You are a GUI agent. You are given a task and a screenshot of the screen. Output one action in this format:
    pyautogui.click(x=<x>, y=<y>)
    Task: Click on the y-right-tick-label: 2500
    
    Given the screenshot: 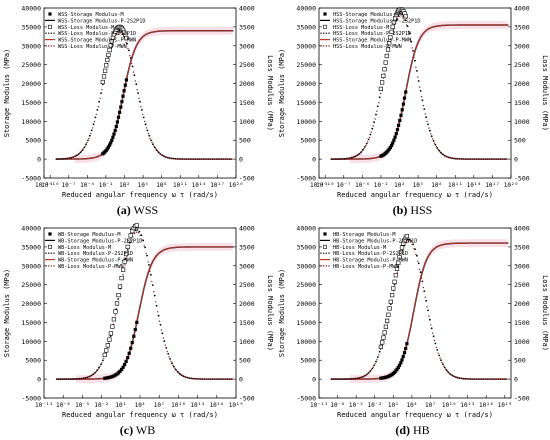 What is the action you would take?
    pyautogui.click(x=522, y=285)
    